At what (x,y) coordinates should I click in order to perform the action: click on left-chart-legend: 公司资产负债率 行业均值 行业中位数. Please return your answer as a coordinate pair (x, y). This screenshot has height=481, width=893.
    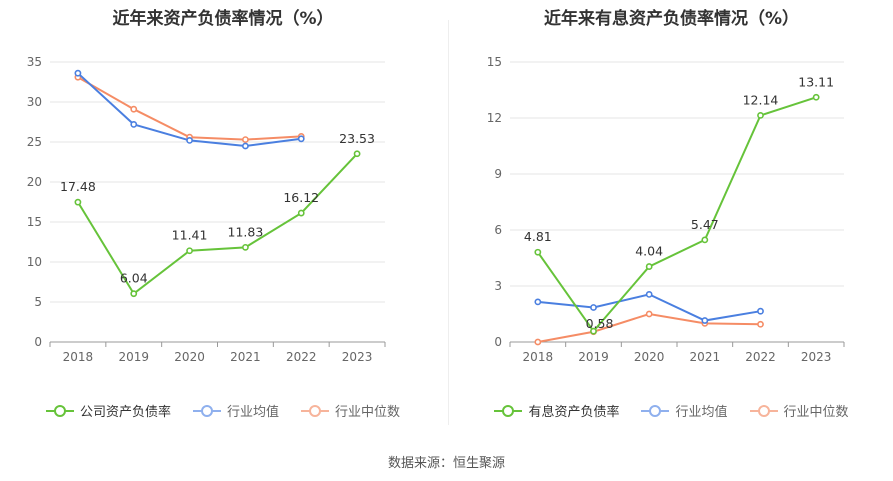
    Looking at the image, I should click on (223, 410).